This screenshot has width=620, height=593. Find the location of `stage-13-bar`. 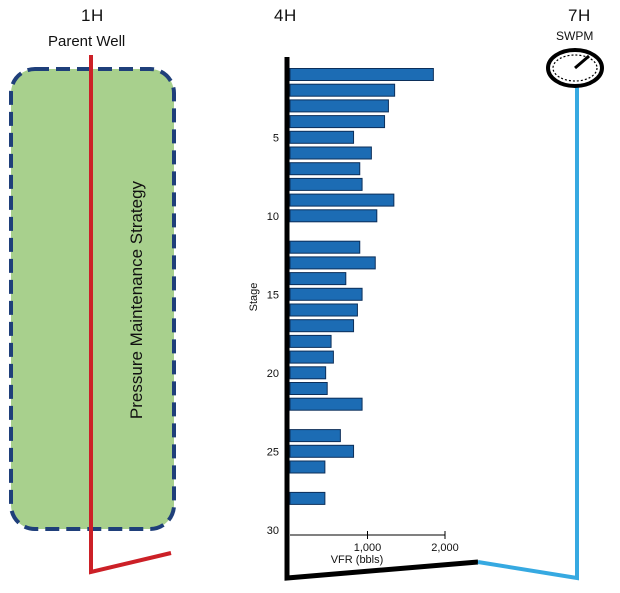

stage-13-bar is located at coordinates (332, 263).